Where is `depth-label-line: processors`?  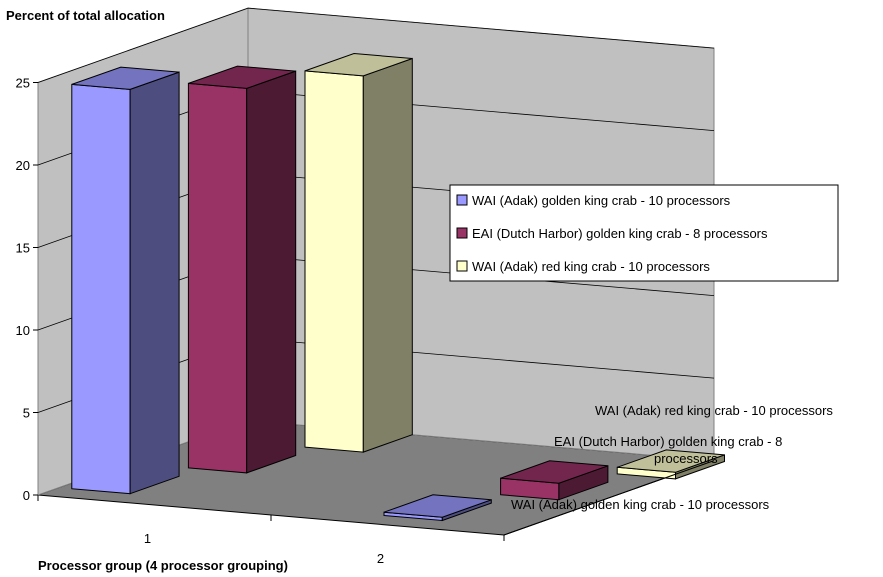
depth-label-line: processors is located at coordinates (686, 458).